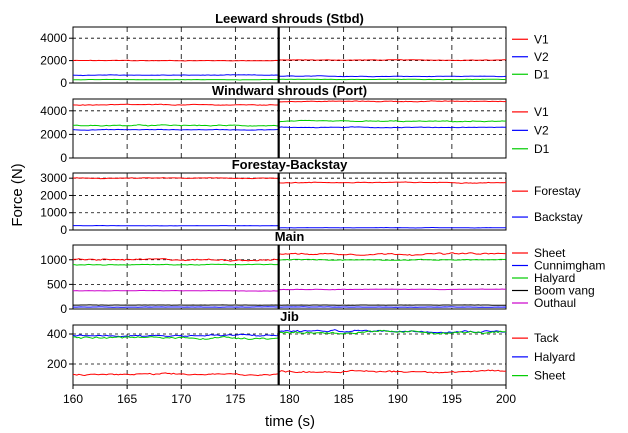 The image size is (628, 433). Describe the element at coordinates (73, 399) in the screenshot. I see `x-tick-label: 160` at that location.